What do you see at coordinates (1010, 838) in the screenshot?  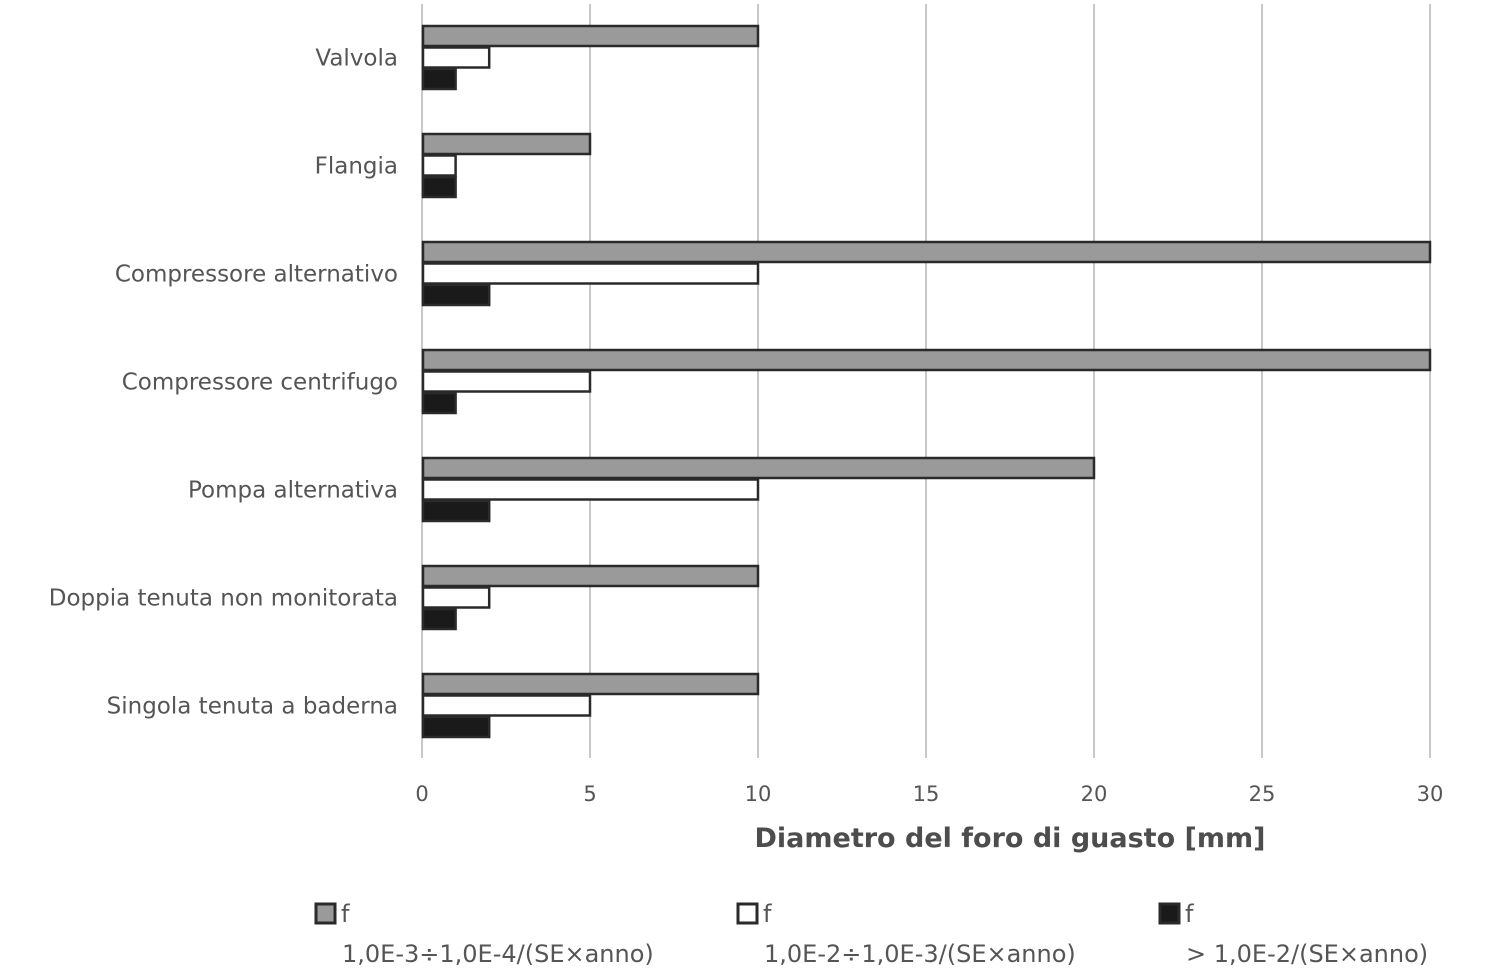 I see `x-axis-title: Diametro del foro di guasto [mm]` at bounding box center [1010, 838].